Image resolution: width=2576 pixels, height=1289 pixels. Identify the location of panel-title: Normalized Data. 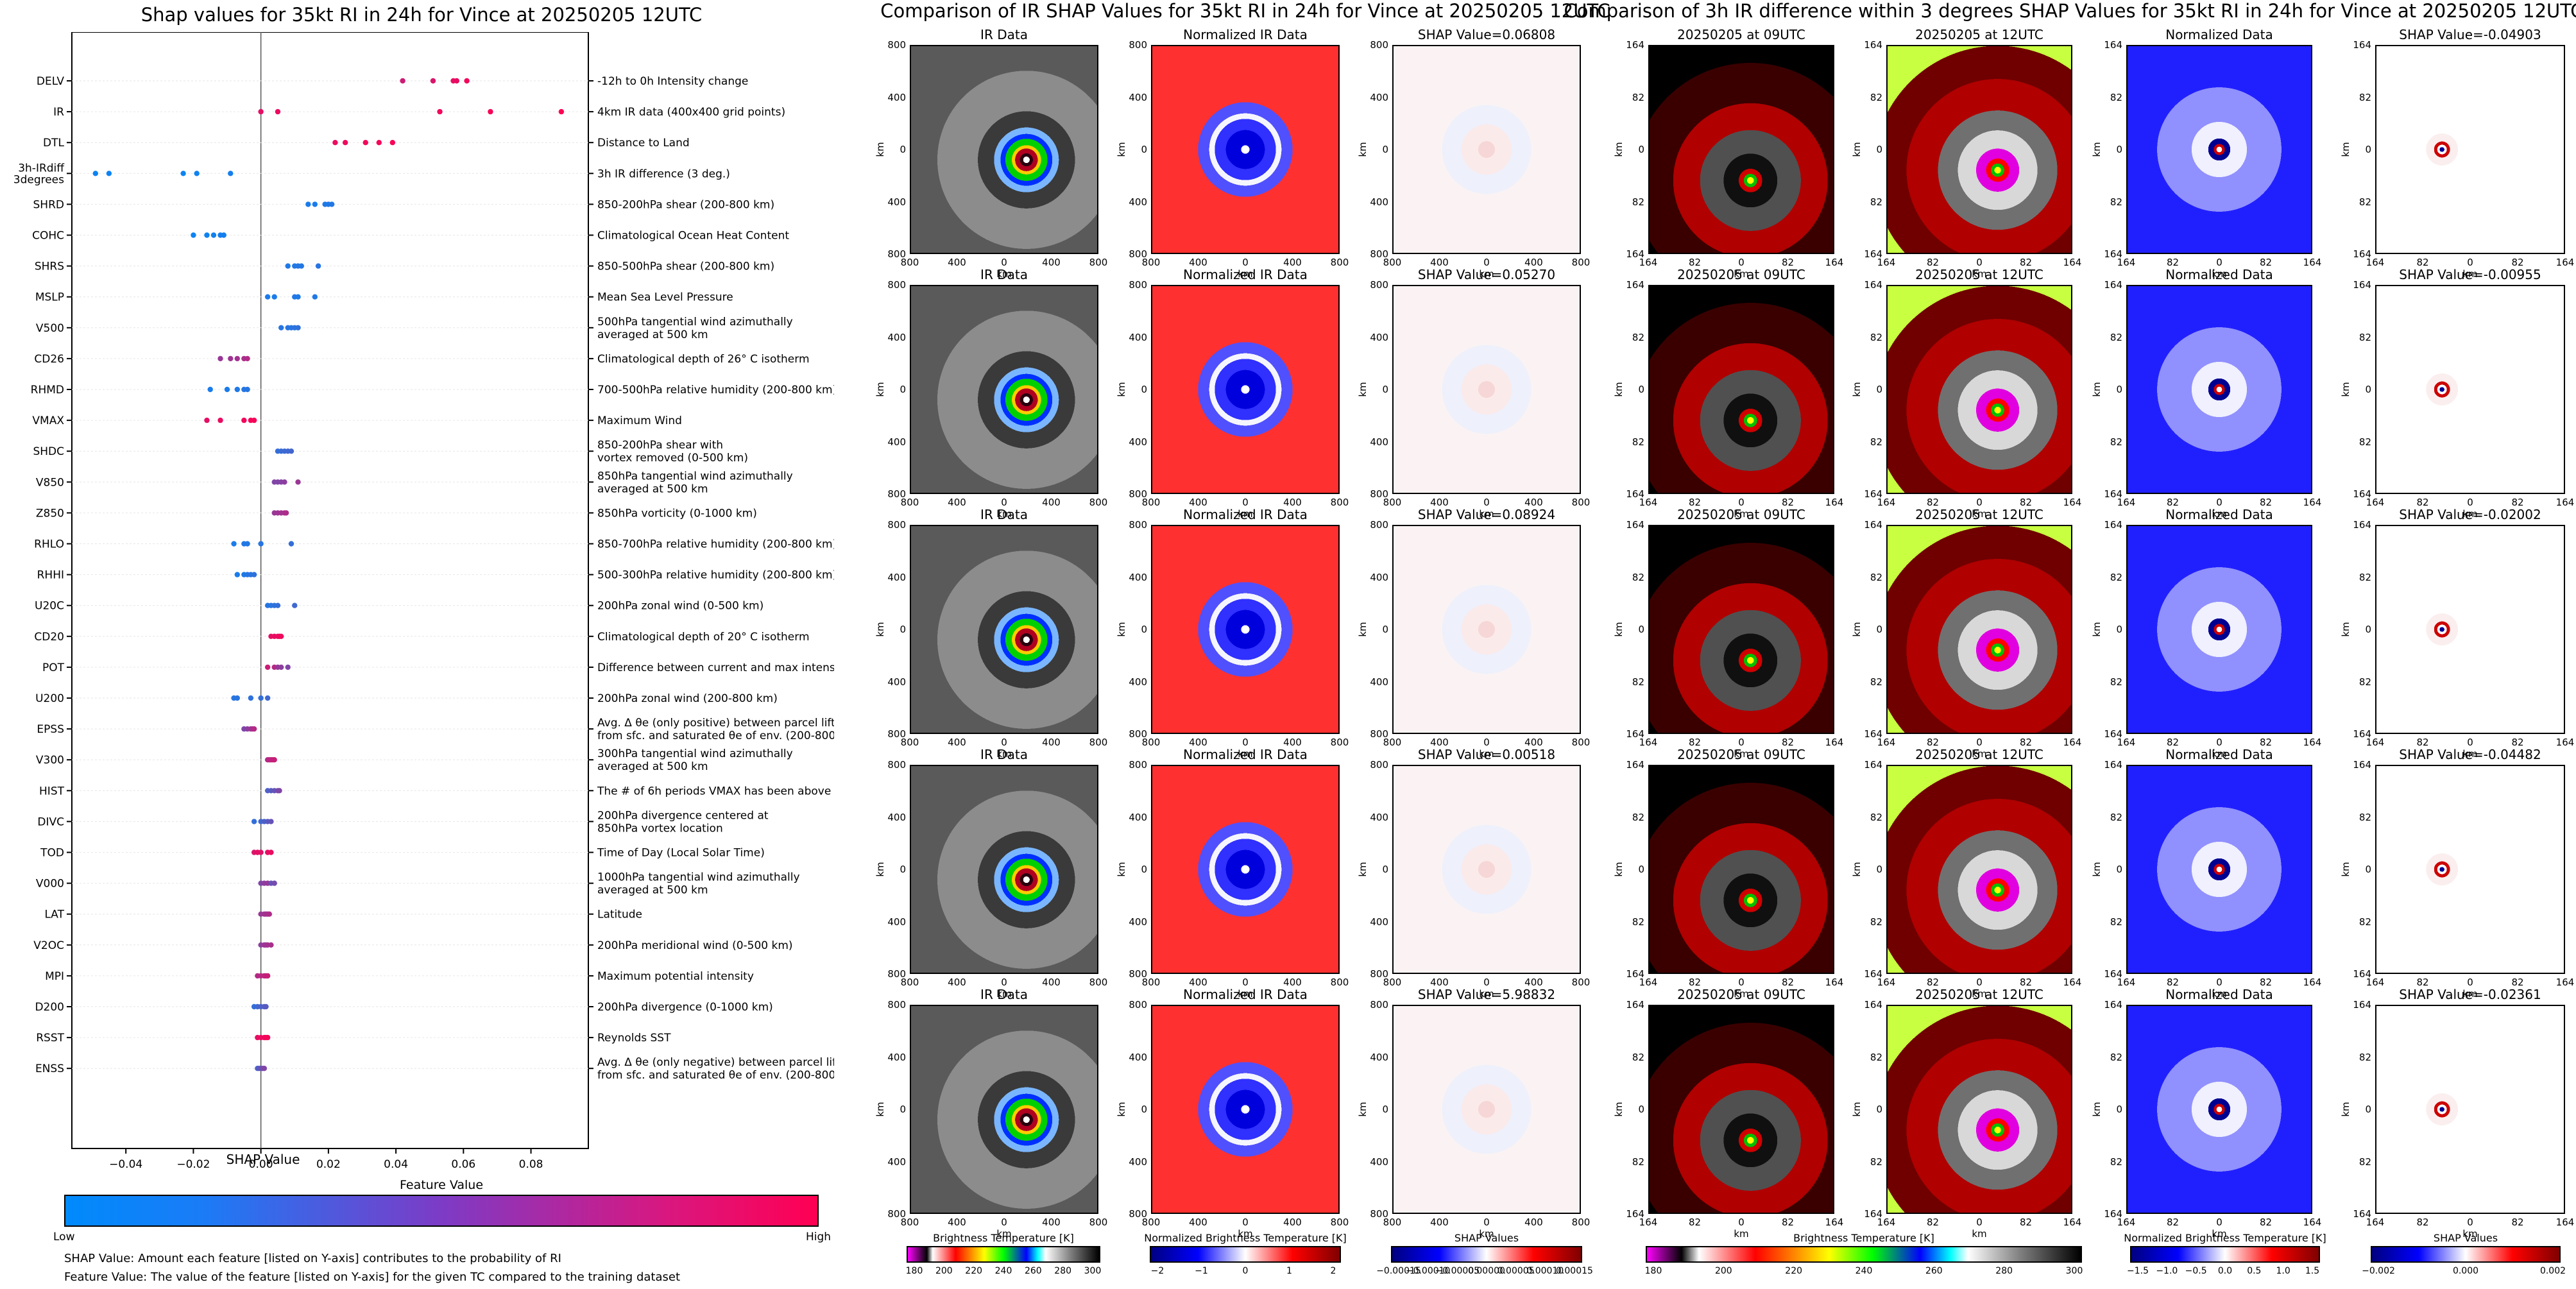
(2219, 514).